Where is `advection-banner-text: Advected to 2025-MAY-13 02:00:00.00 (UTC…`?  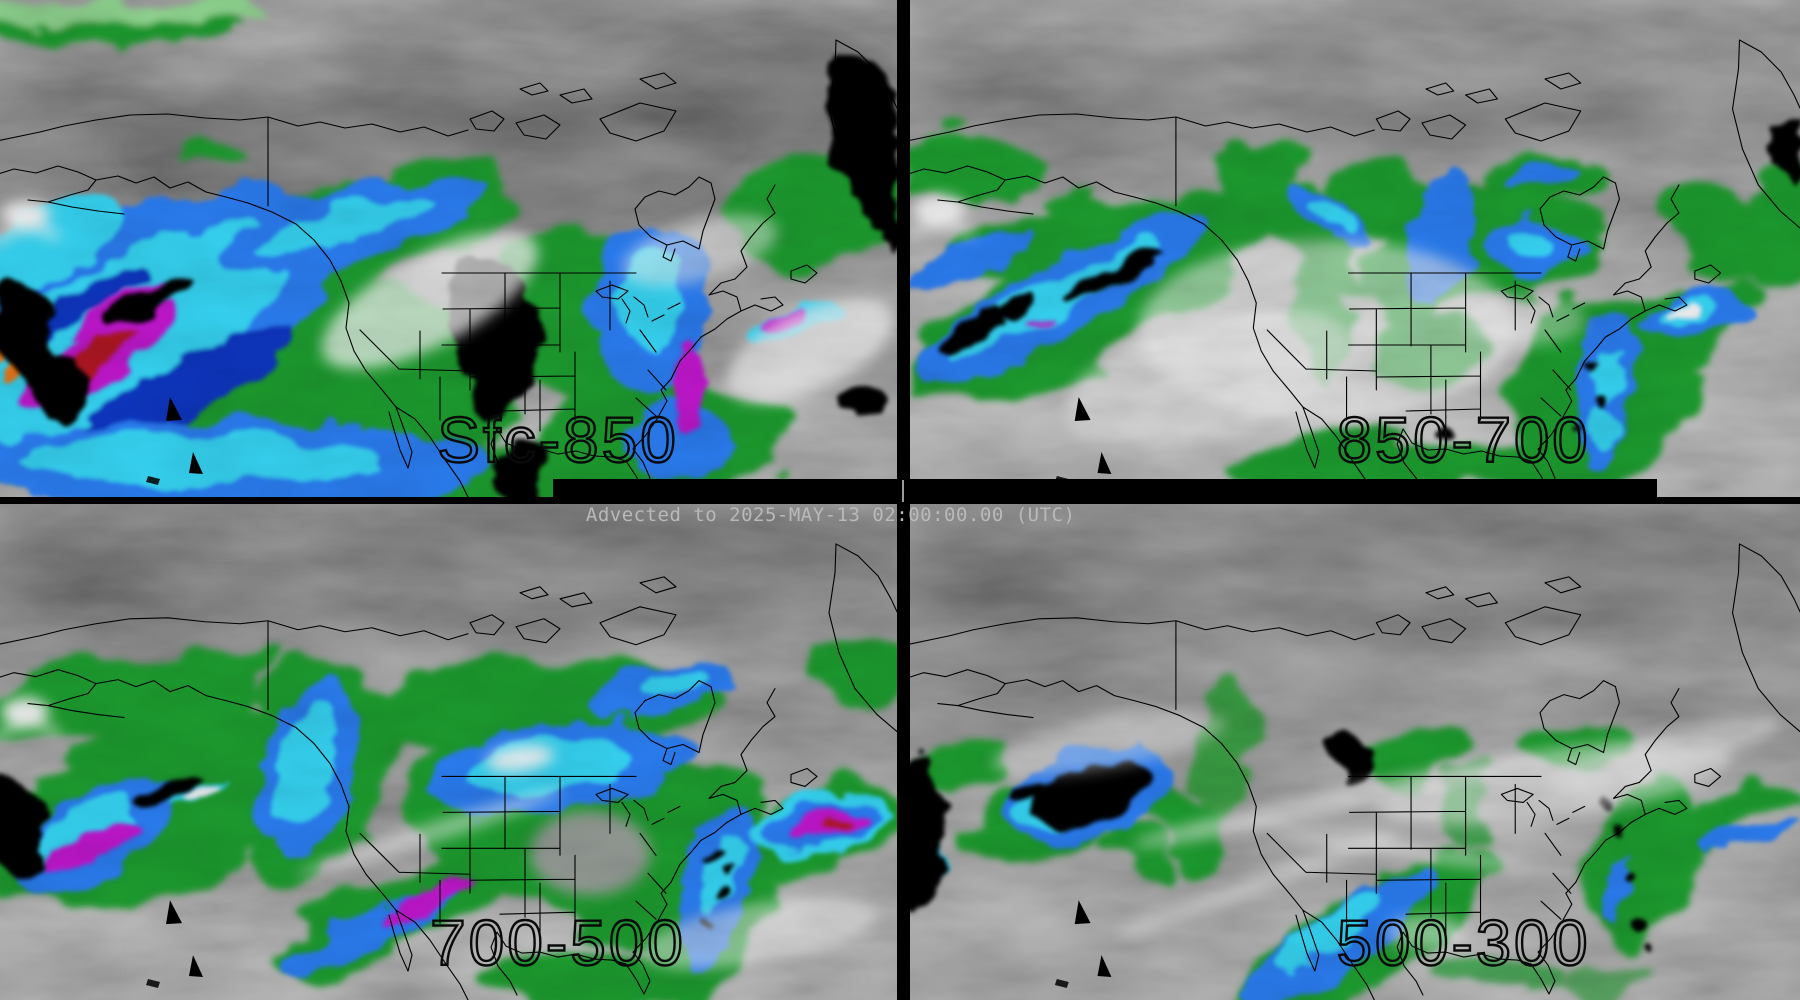
advection-banner-text: Advected to 2025-MAY-13 02:00:00.00 (UTC… is located at coordinates (830, 515).